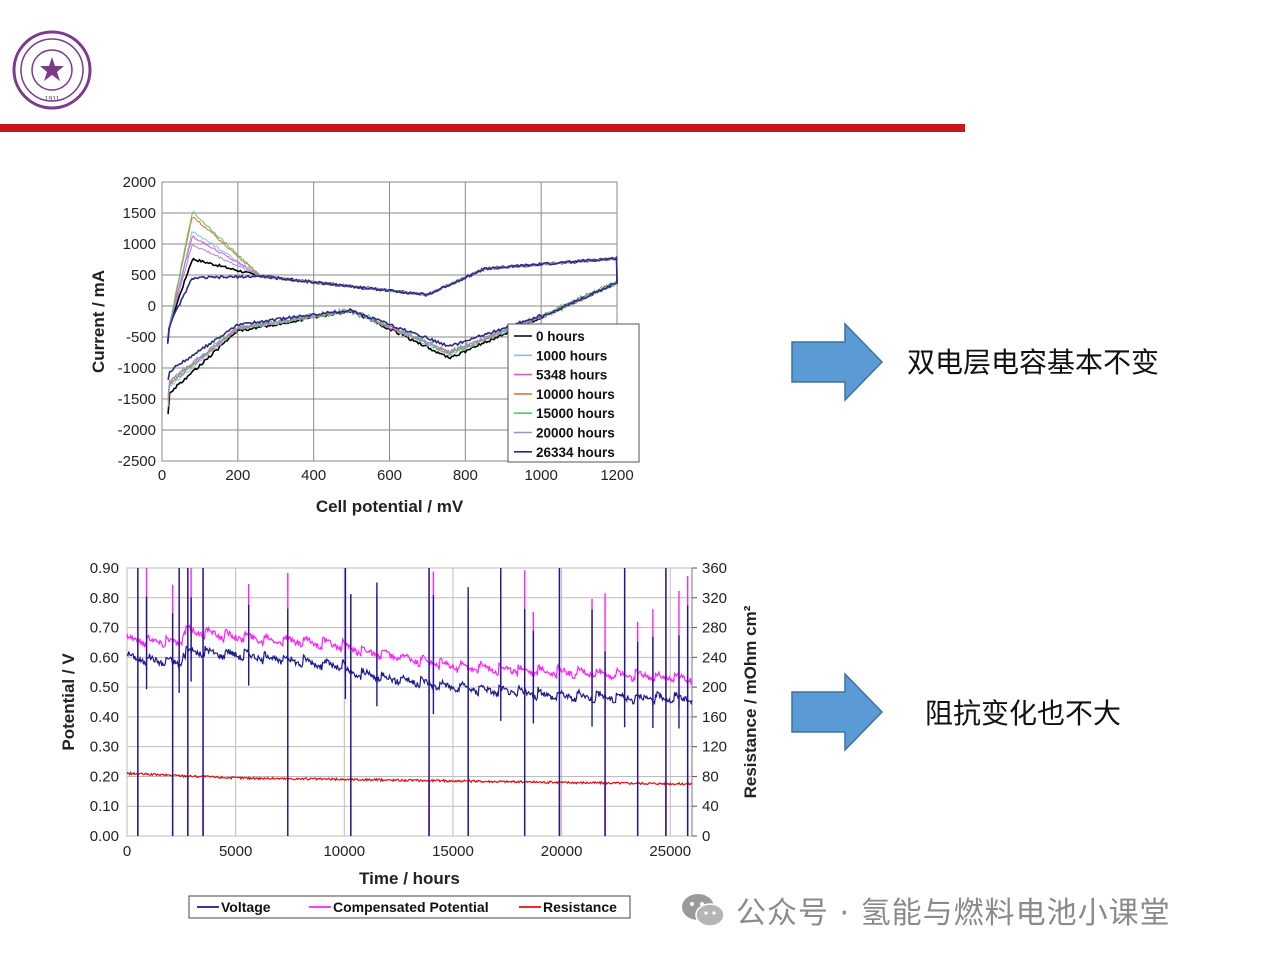  I want to click on y-tick-label: 0.70, so click(104, 628).